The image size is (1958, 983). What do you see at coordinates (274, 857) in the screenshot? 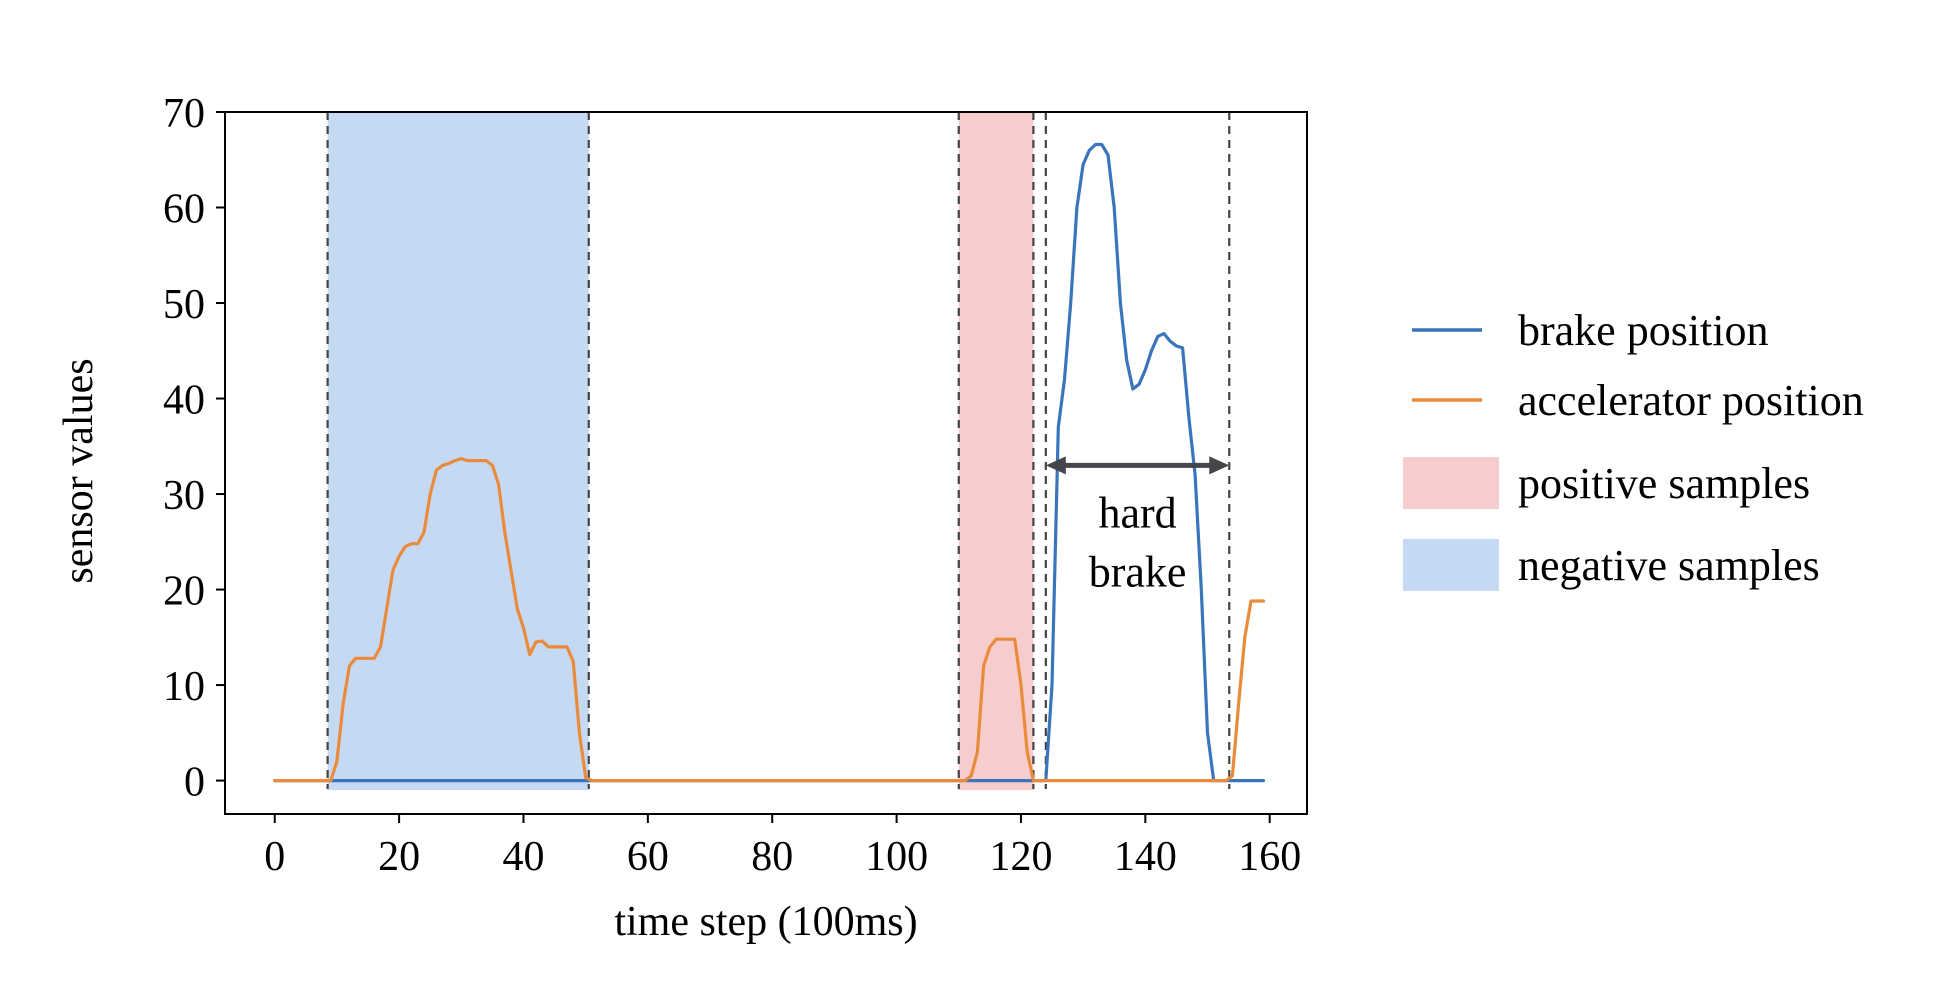
I see `x-tick-label: 0` at bounding box center [274, 857].